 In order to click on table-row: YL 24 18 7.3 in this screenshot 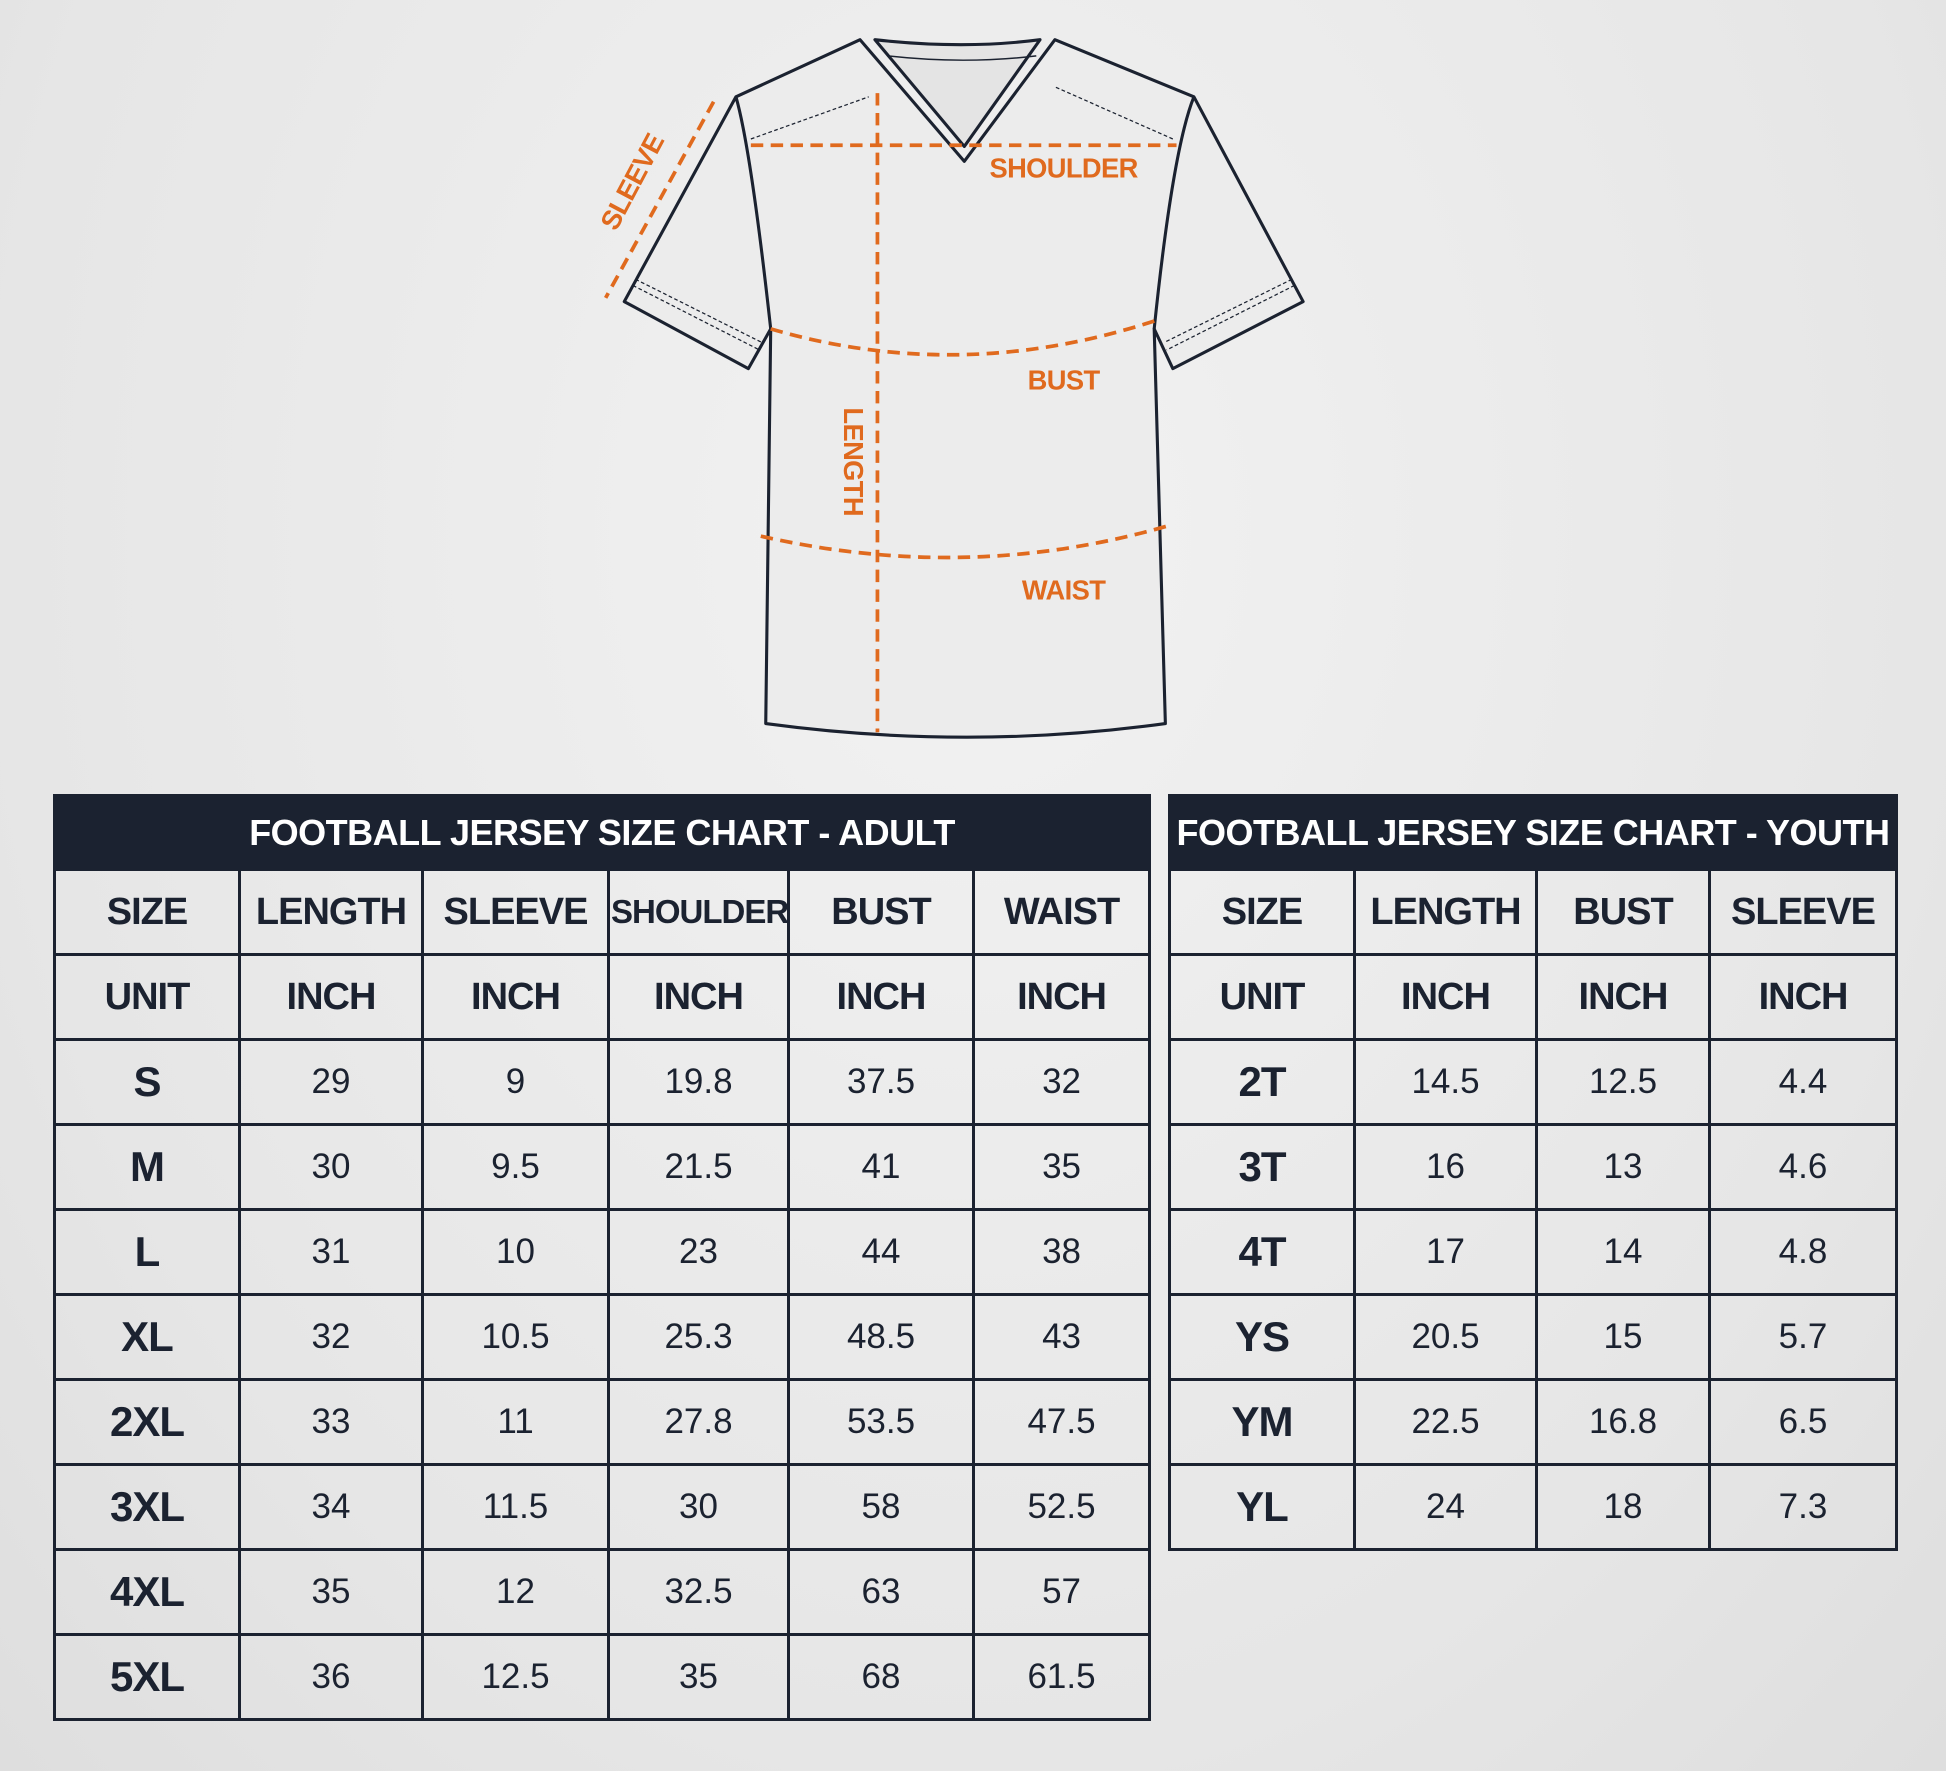, I will do `click(1533, 1507)`.